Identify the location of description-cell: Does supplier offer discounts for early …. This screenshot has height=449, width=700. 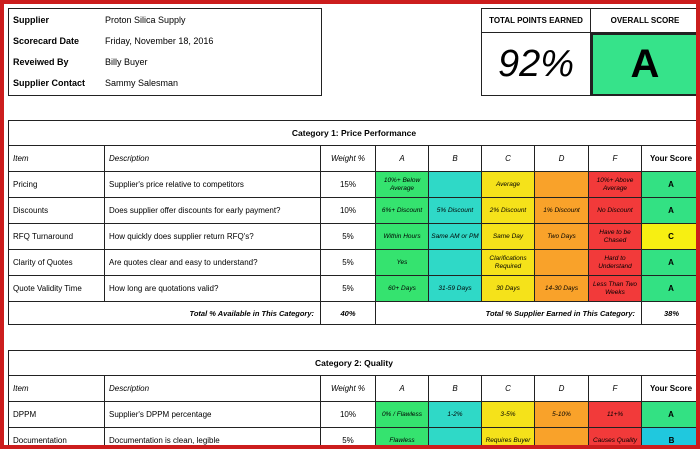
(213, 211).